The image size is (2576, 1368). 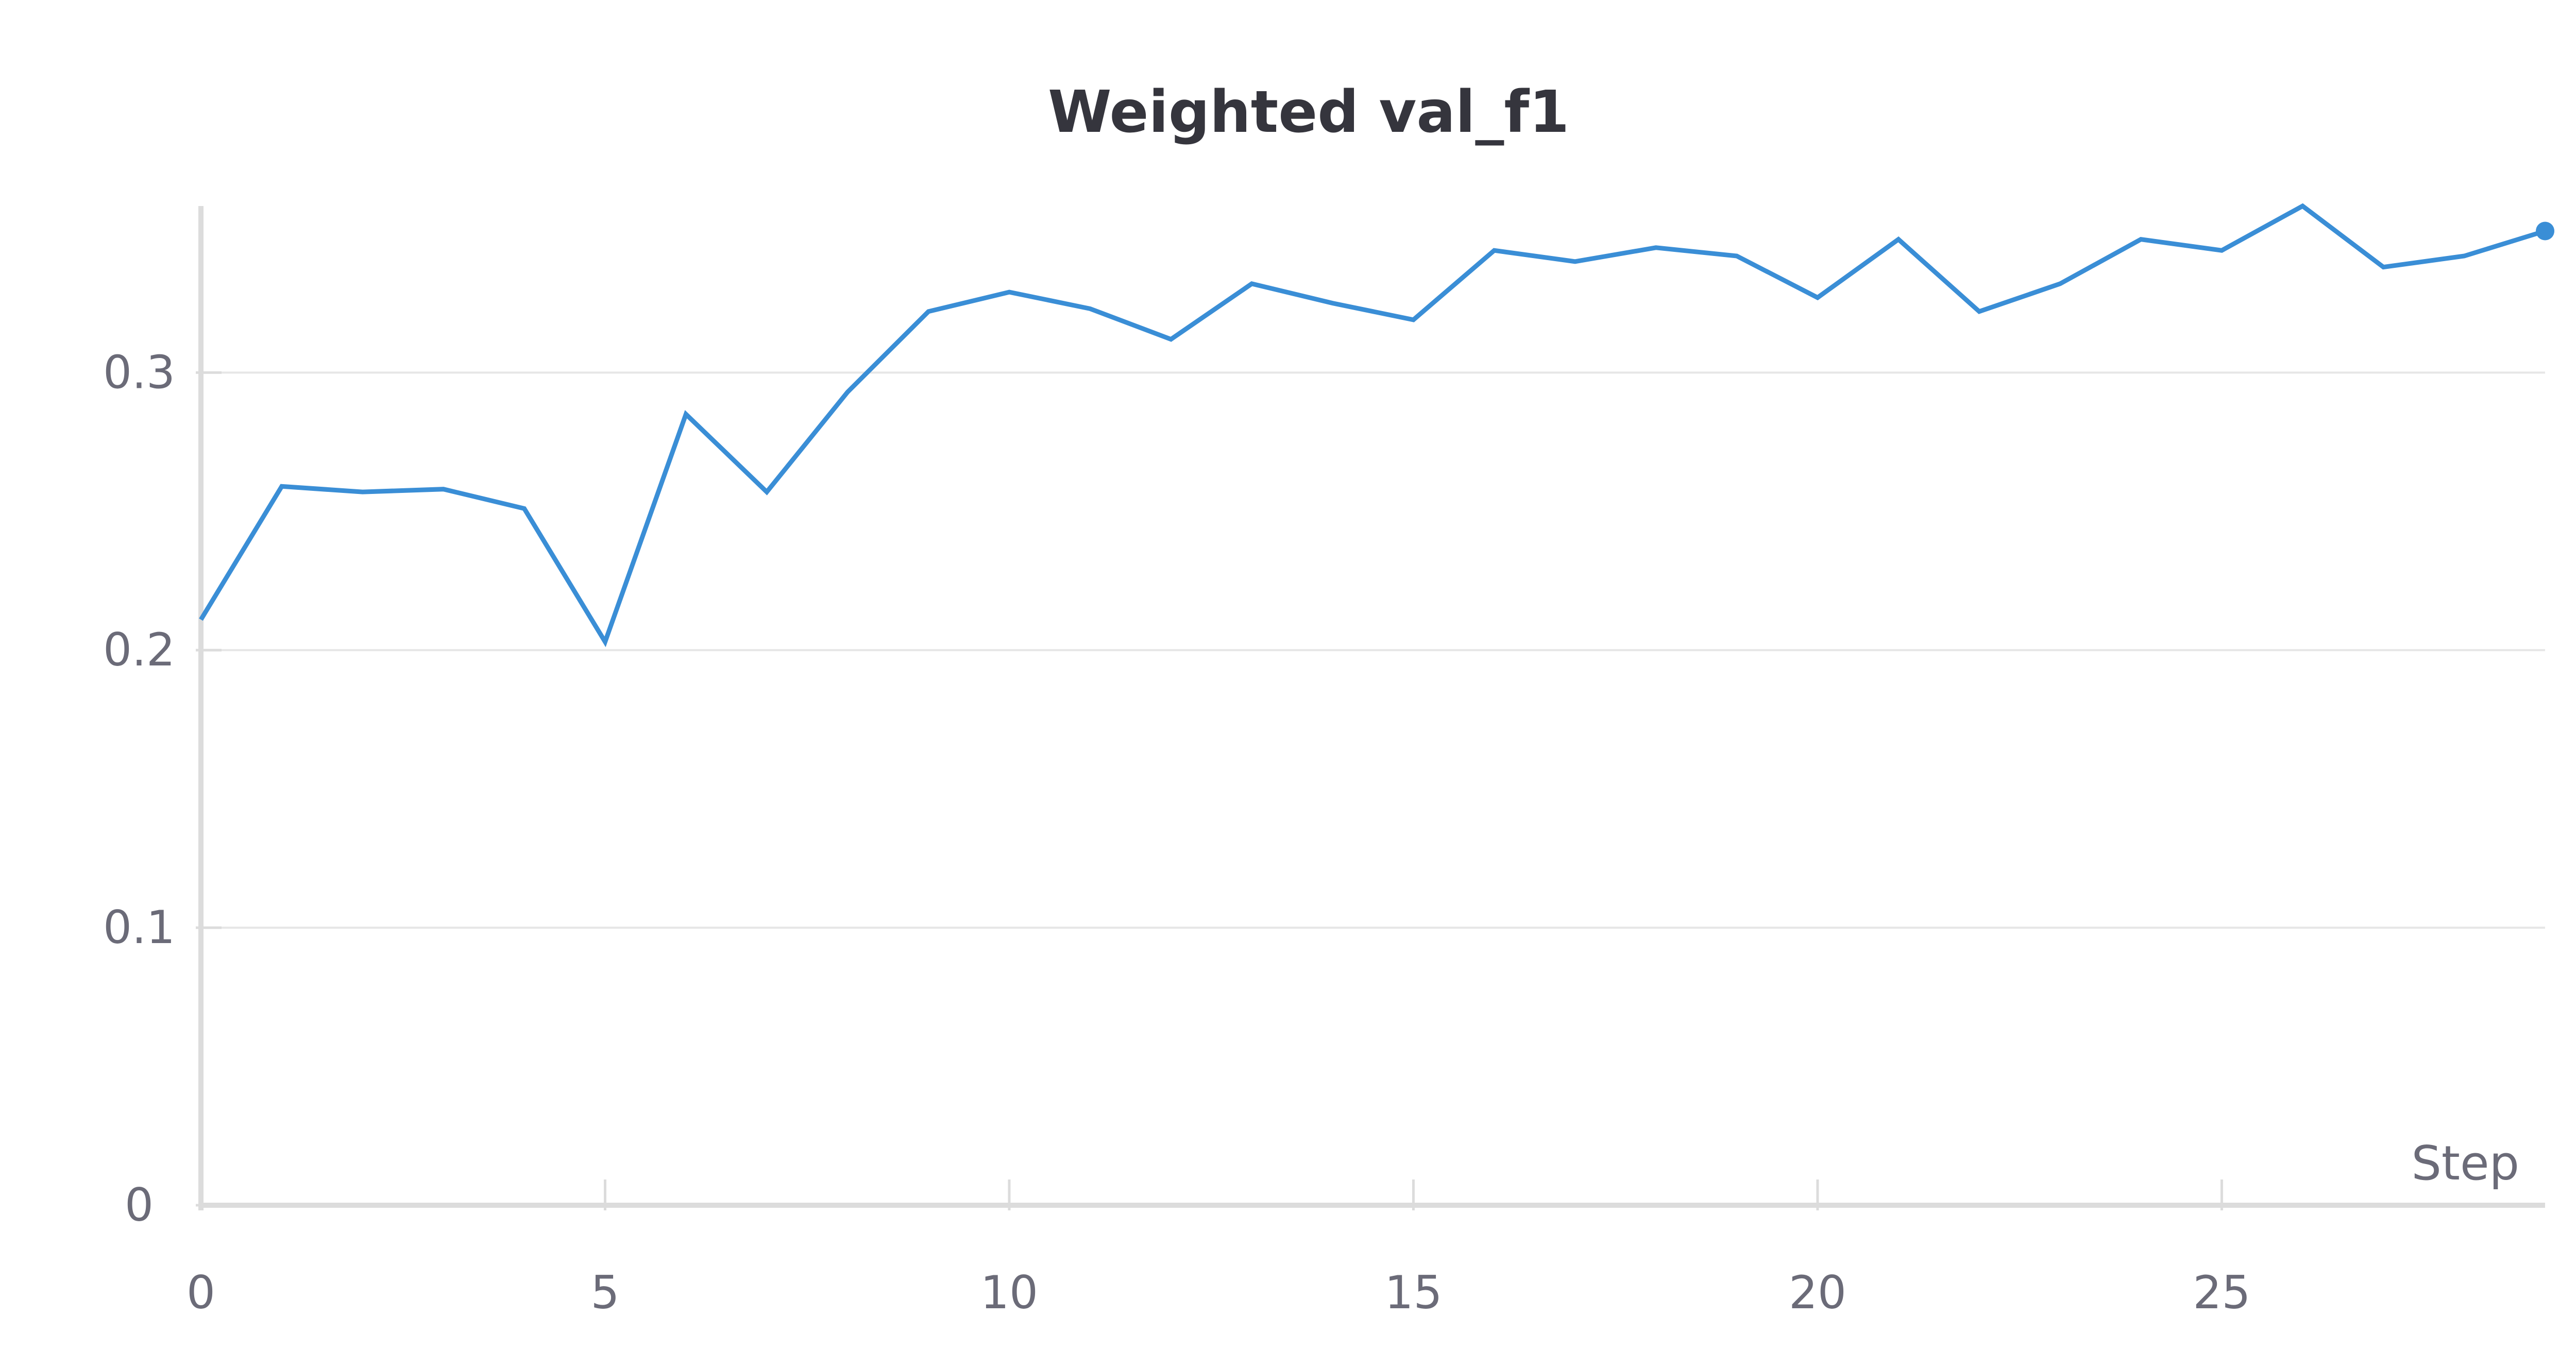 What do you see at coordinates (2221, 1292) in the screenshot?
I see `x-tick-label: 25` at bounding box center [2221, 1292].